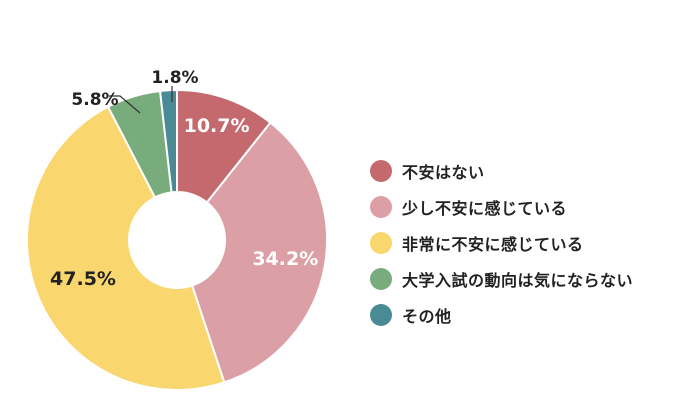 The image size is (680, 411). Describe the element at coordinates (501, 315) in the screenshot. I see `legend-item-5: その他` at that location.